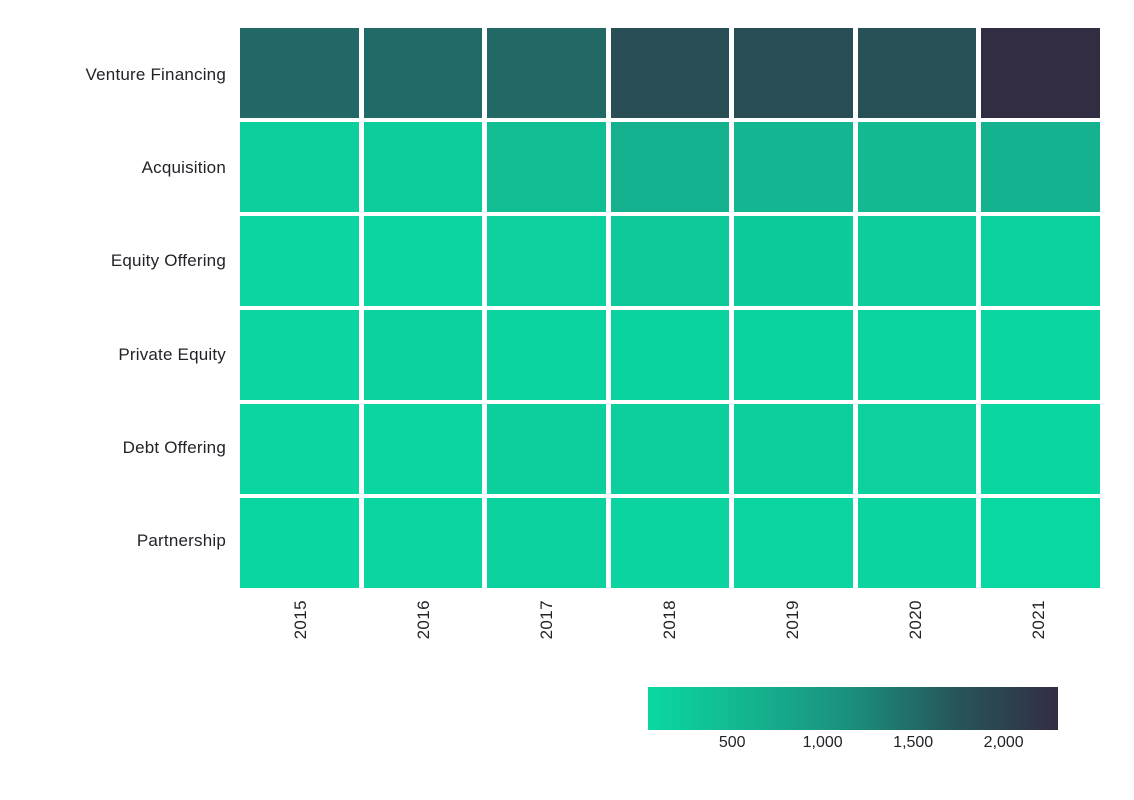 Image resolution: width=1134 pixels, height=800 pixels. I want to click on y-axis-label: Acquisition, so click(183, 167).